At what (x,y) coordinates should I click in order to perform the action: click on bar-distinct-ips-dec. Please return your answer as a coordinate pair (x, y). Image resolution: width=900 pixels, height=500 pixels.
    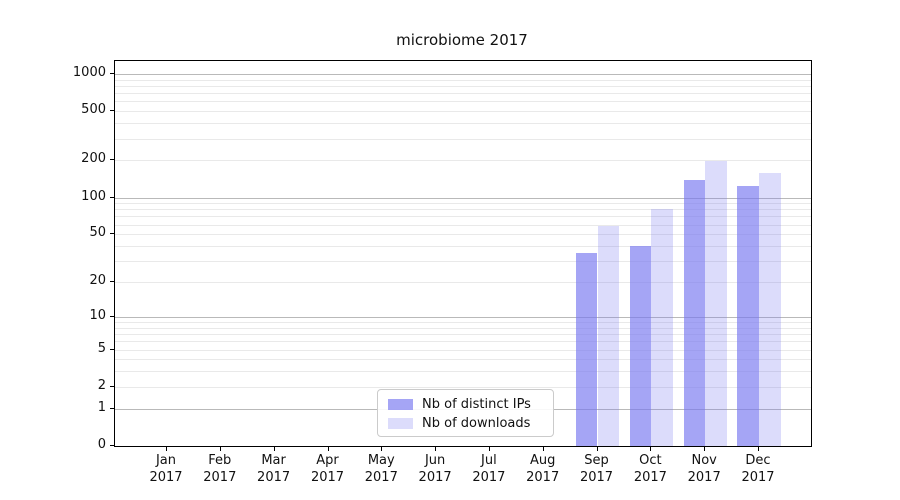
    Looking at the image, I should click on (748, 316).